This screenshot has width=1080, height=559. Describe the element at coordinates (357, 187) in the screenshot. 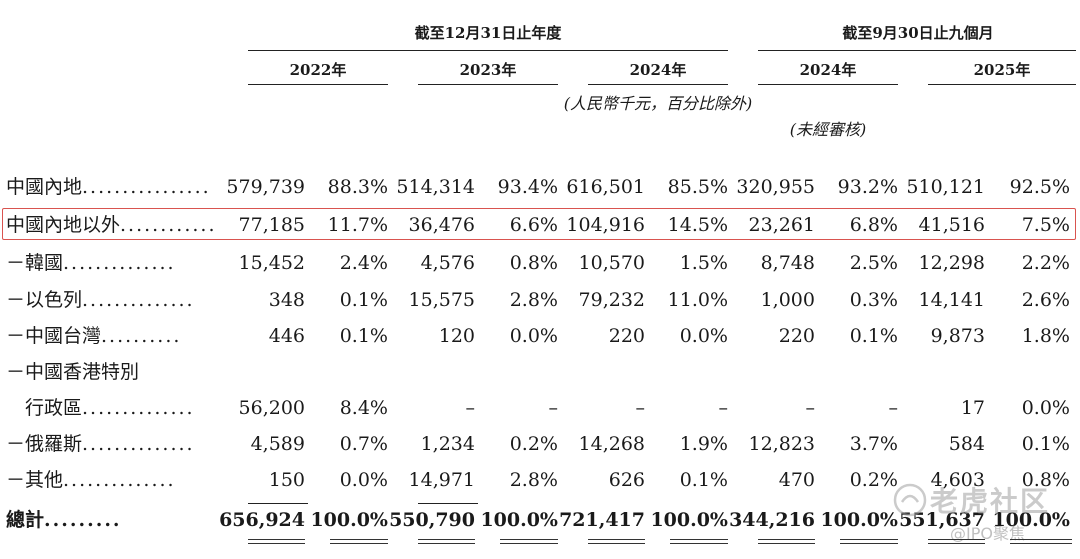

I see `percent-cell: 88.3%` at that location.